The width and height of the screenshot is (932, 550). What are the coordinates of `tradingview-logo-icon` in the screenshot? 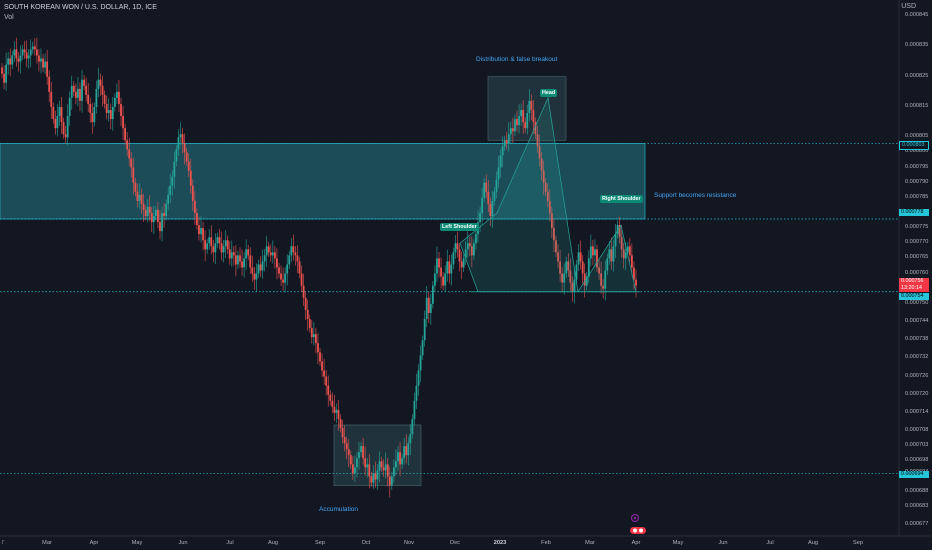 It's located at (13, 544).